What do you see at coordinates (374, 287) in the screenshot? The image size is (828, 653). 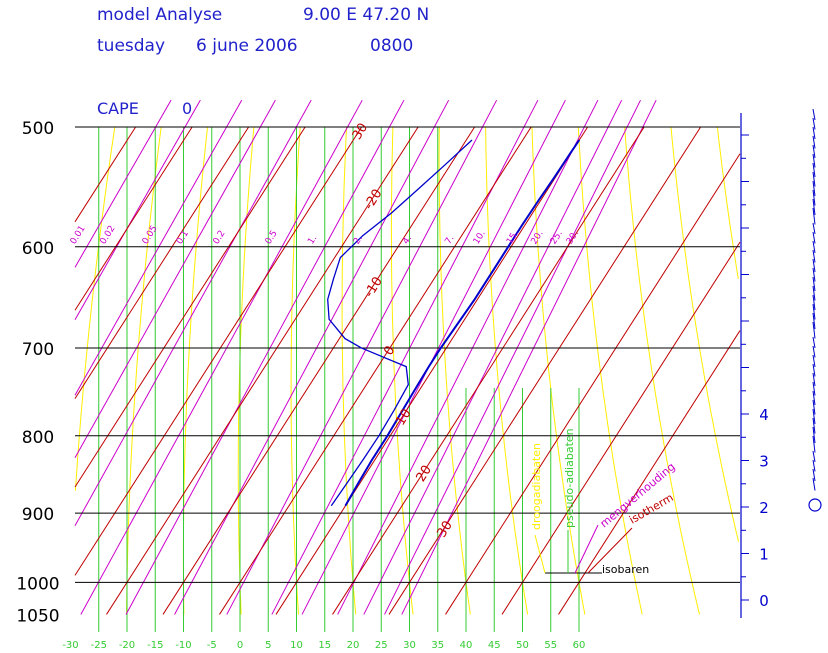 I see `isotherm-label: -10` at bounding box center [374, 287].